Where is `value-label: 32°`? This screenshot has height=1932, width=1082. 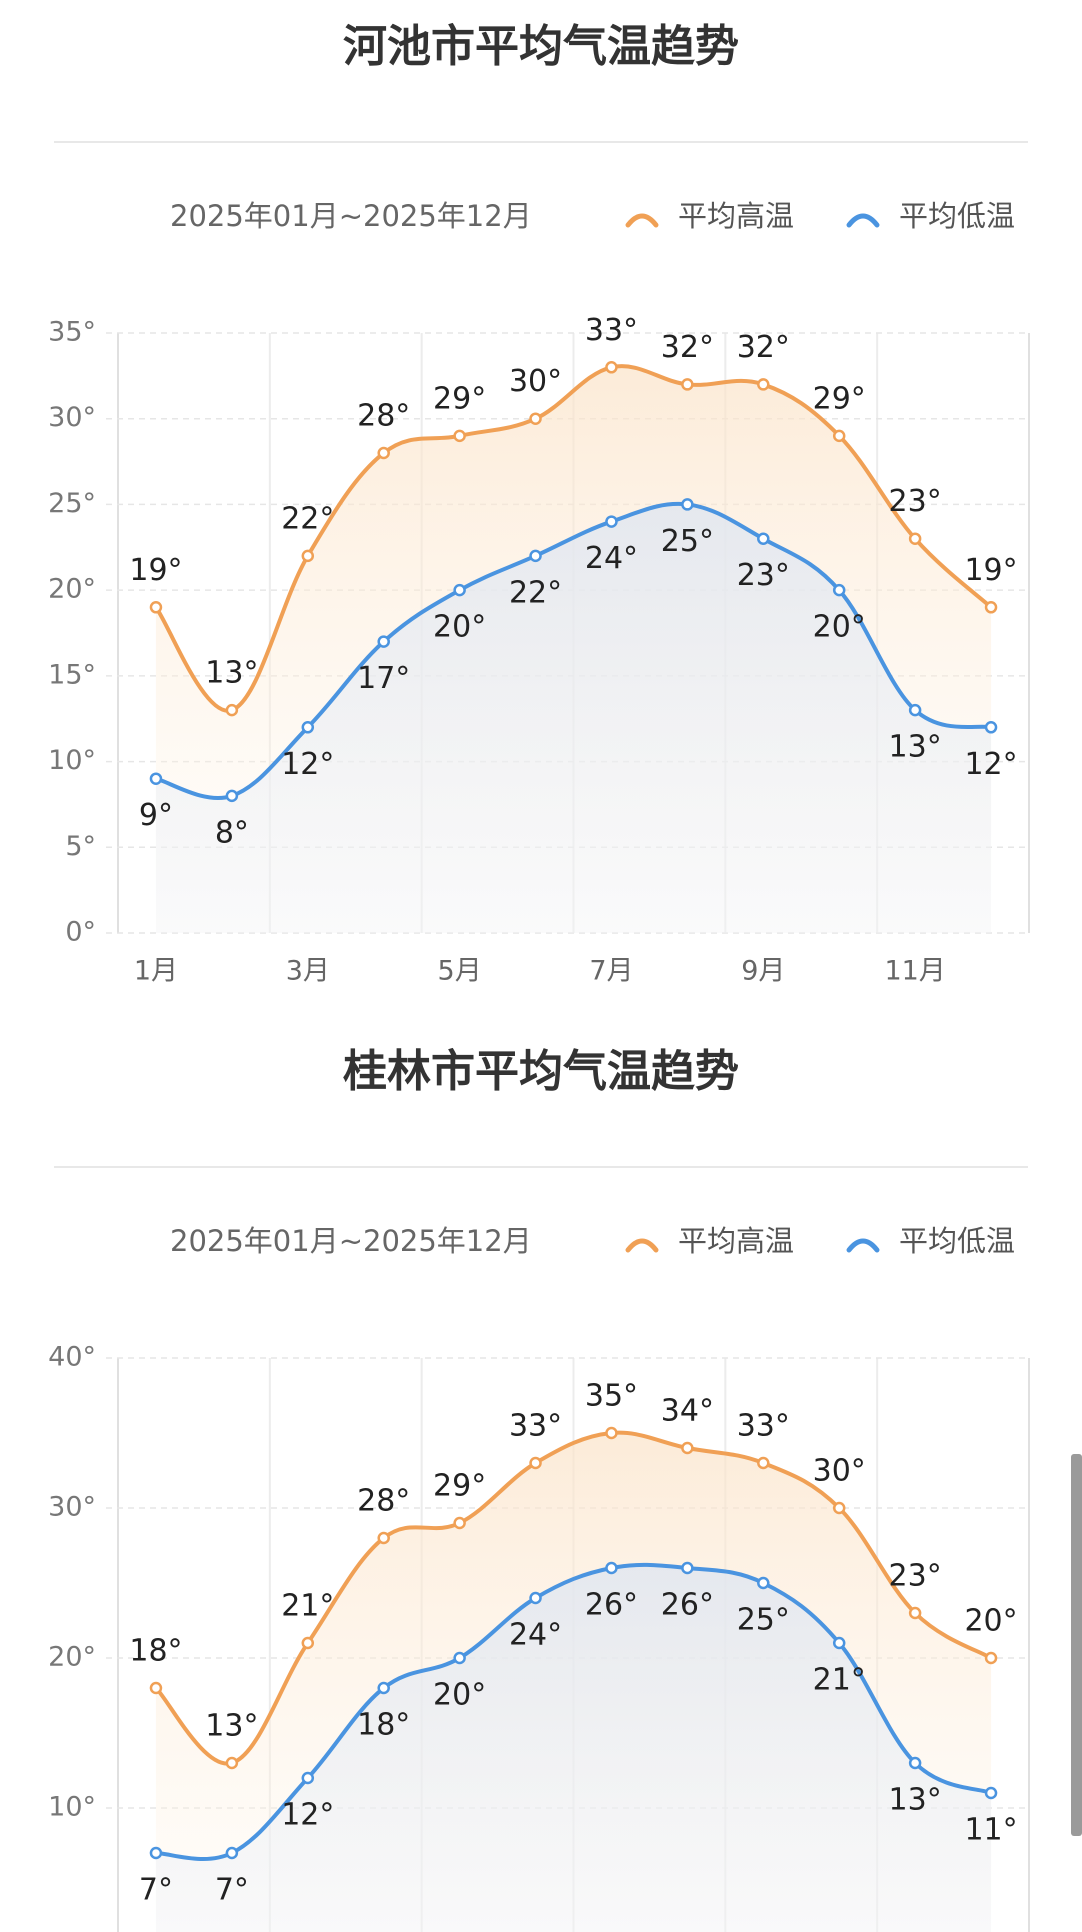
value-label: 32° is located at coordinates (763, 347).